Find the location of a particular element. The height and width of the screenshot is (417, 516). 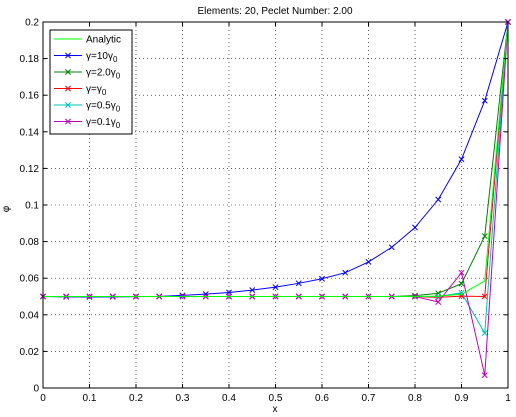

y-tick-label: 0.02 is located at coordinates (30, 352).